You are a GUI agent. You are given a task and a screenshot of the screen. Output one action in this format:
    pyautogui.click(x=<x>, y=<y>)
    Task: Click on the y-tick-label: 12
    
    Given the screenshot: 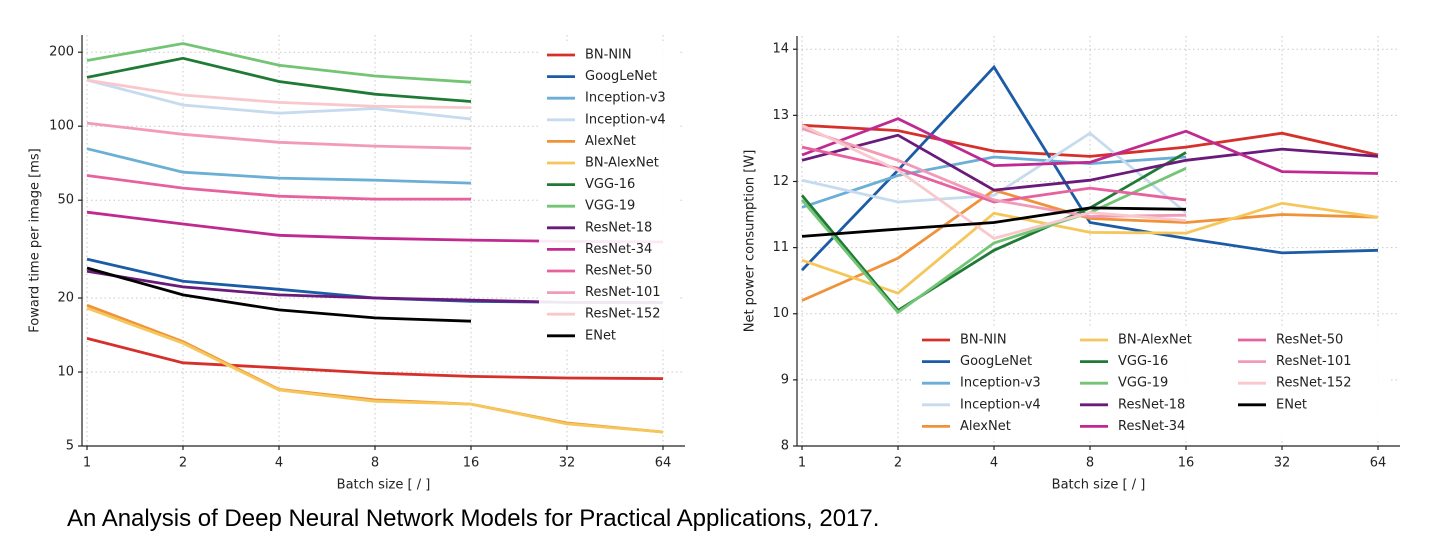 What is the action you would take?
    pyautogui.click(x=780, y=181)
    